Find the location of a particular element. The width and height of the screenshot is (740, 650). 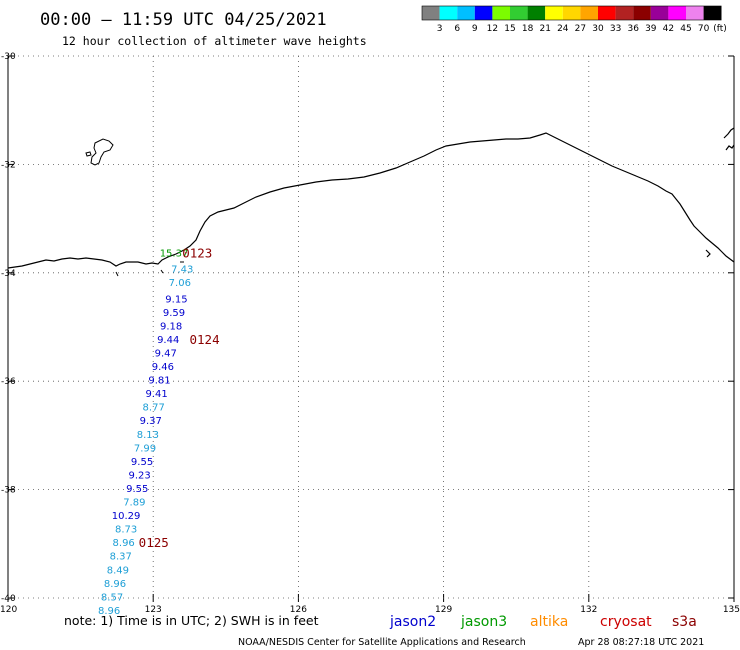

coastal-markers is located at coordinates (149, 269).